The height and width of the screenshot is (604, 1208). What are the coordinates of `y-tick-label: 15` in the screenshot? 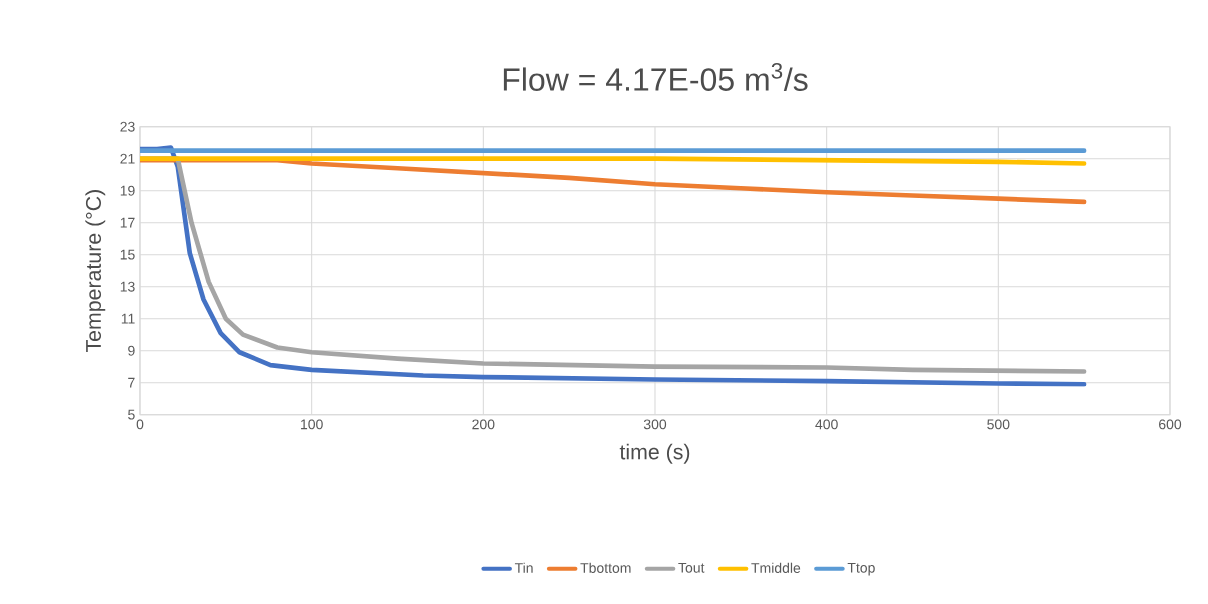 It's located at (127, 254).